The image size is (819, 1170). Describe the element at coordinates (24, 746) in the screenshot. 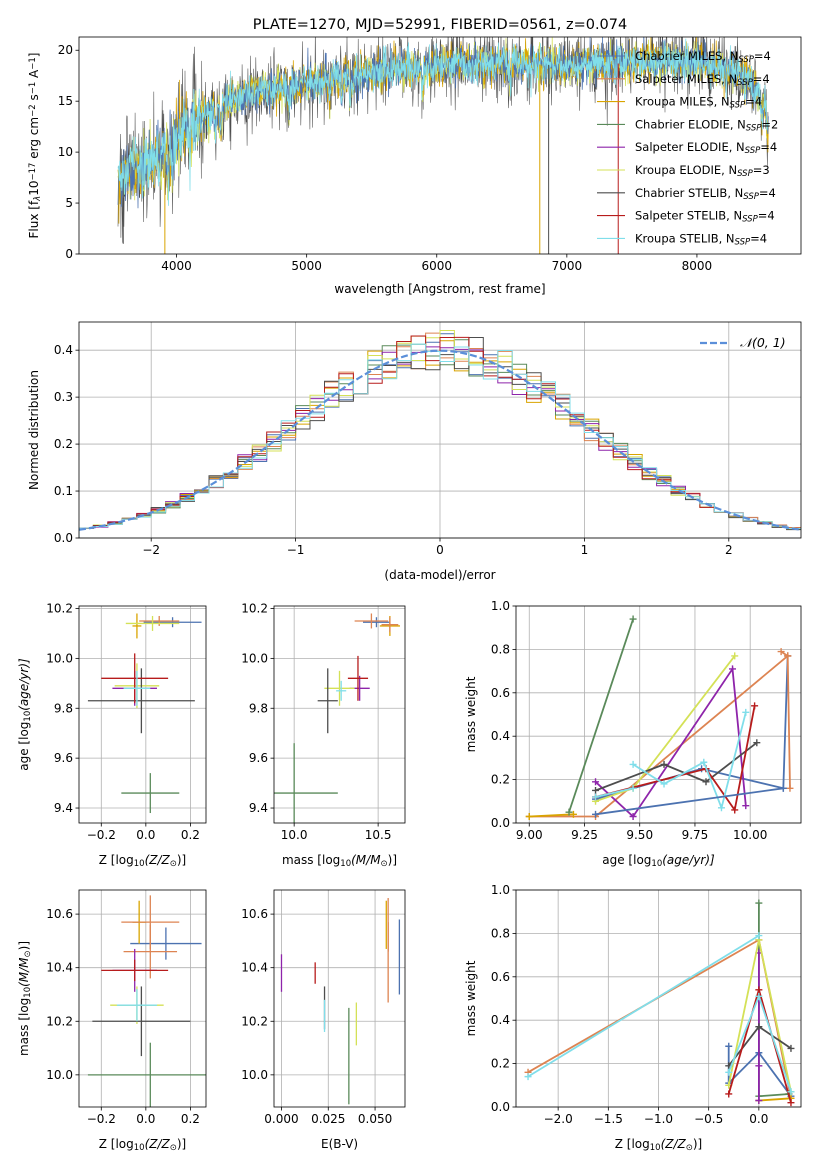

I see `age_vs_Z-ylabel-part: age [log` at that location.